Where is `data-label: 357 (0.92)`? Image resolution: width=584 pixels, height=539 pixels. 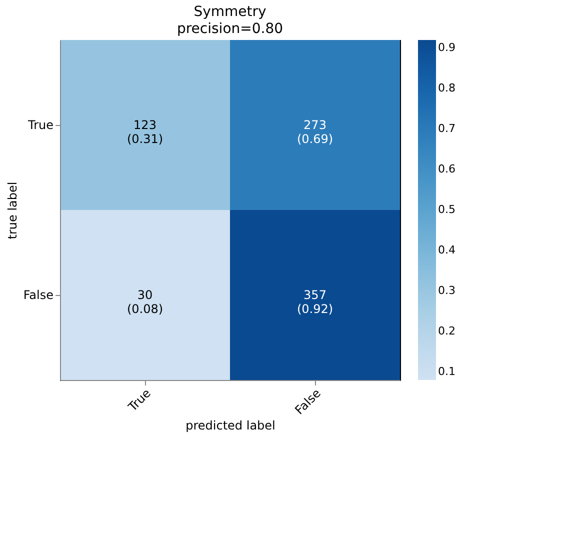
data-label: 357 (0.92) is located at coordinates (315, 302).